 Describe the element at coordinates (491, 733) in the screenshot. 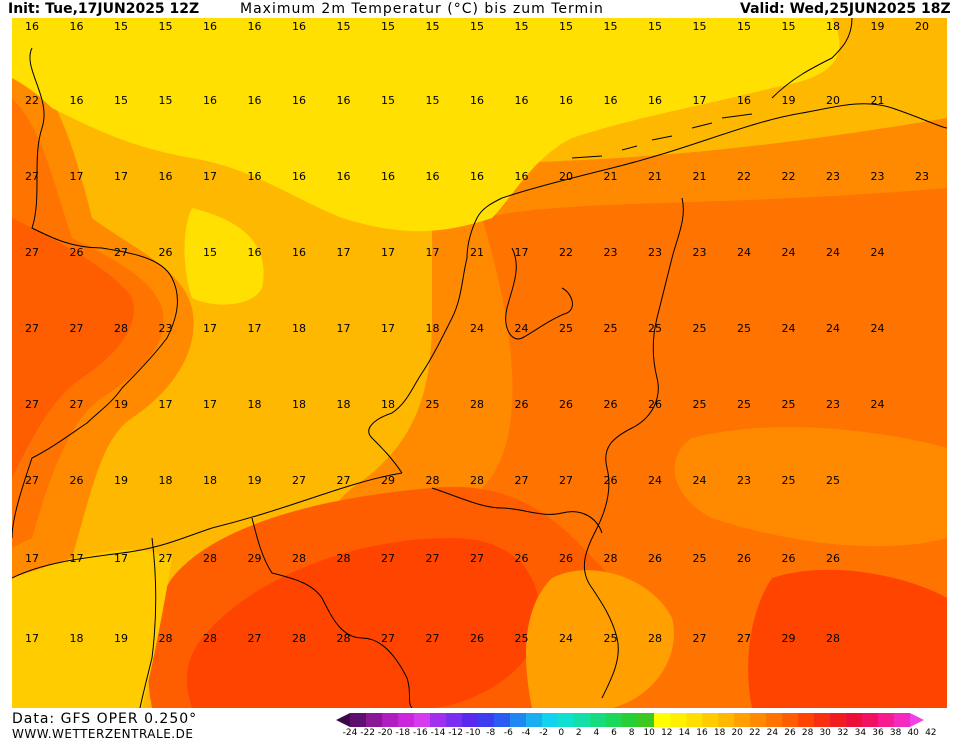

I see `legend-tick-label: -8` at that location.